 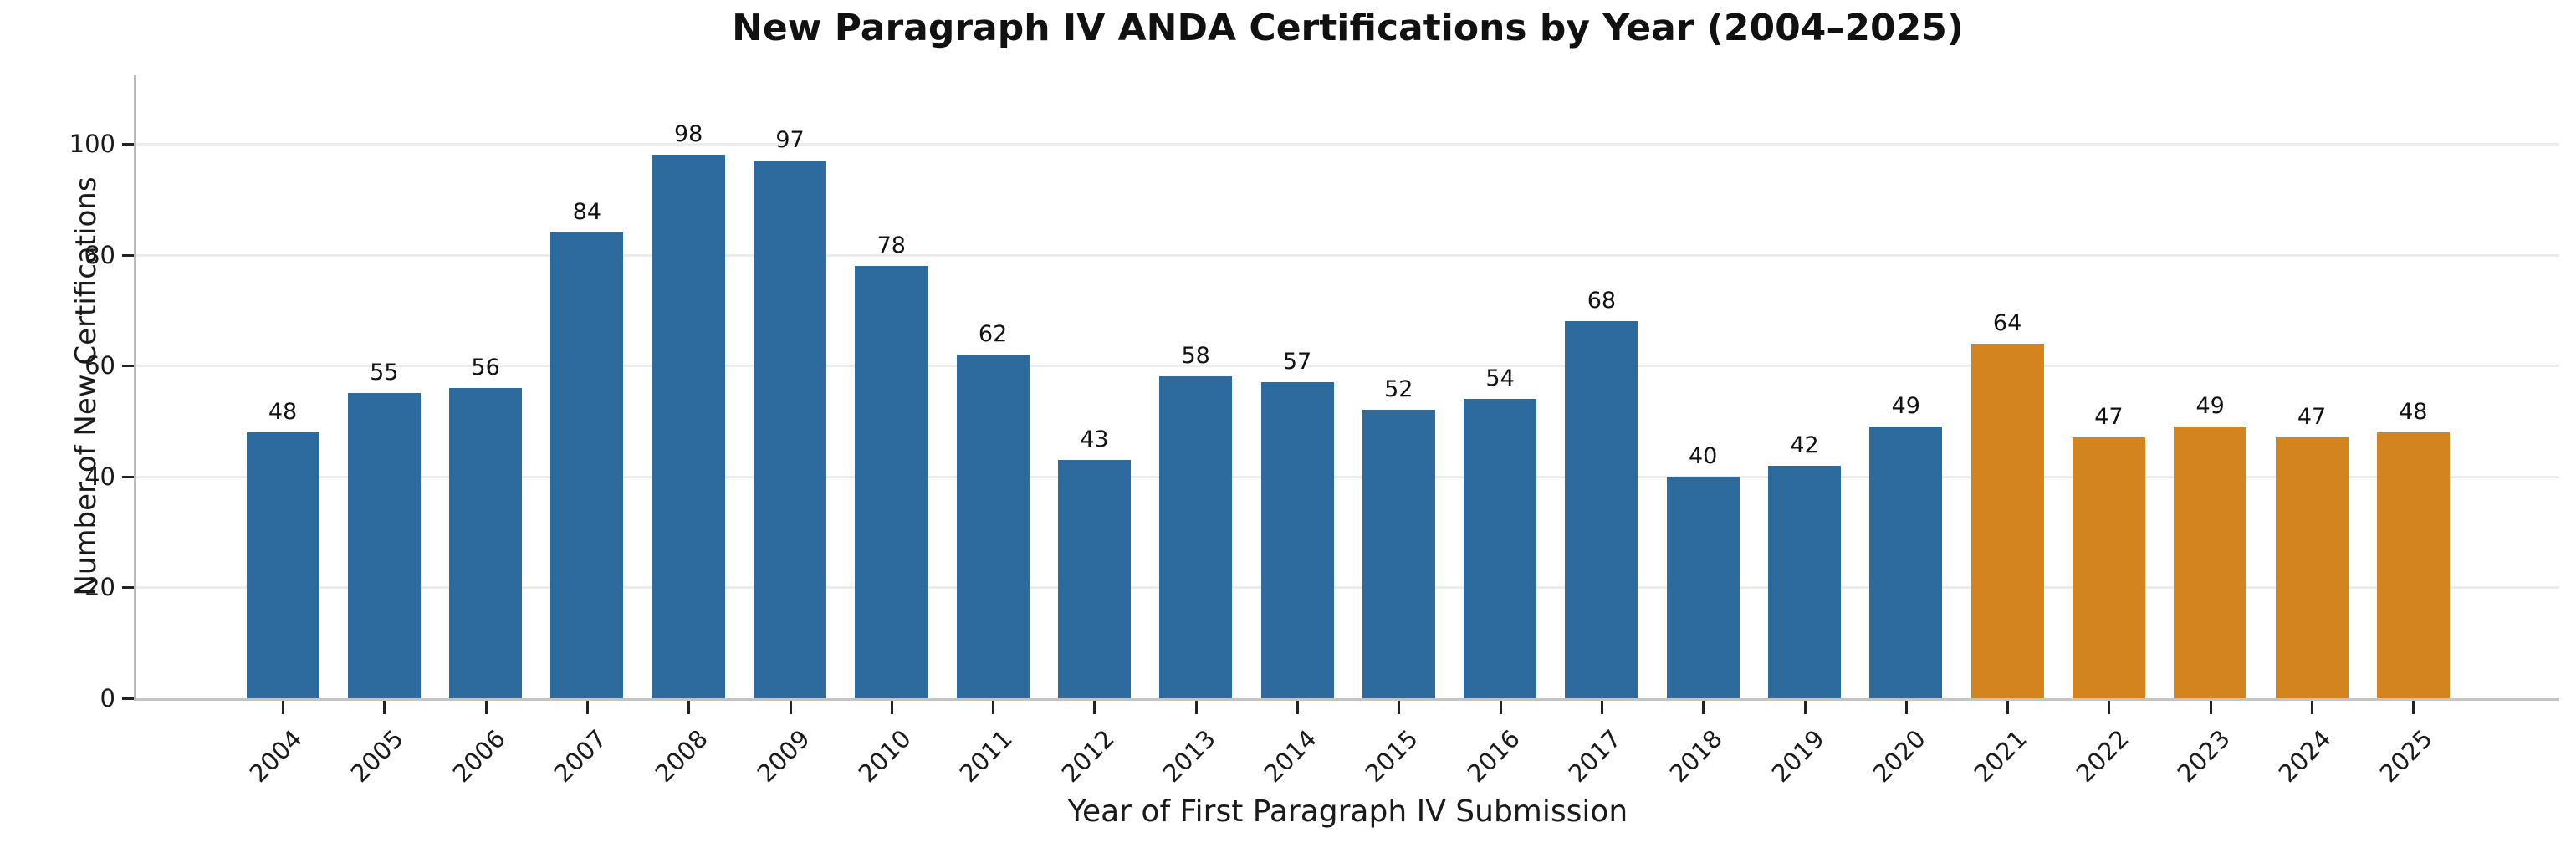 What do you see at coordinates (790, 140) in the screenshot?
I see `bar-value-label: 97` at bounding box center [790, 140].